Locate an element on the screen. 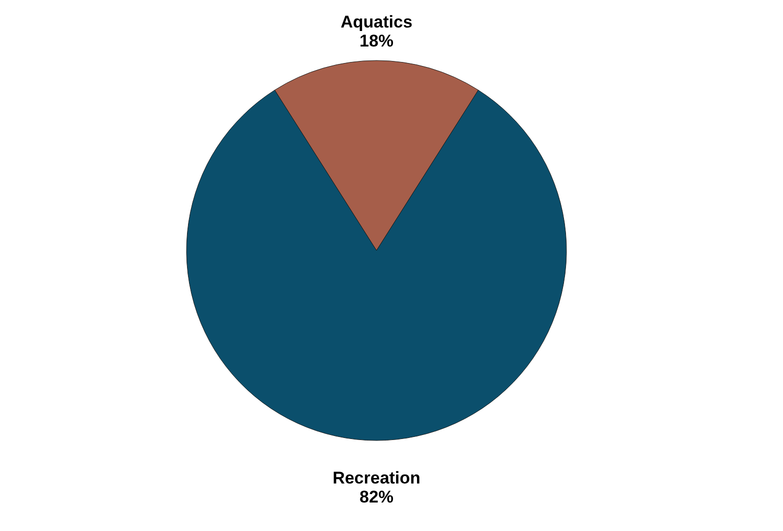  slice-label: Recreation is located at coordinates (376, 478).